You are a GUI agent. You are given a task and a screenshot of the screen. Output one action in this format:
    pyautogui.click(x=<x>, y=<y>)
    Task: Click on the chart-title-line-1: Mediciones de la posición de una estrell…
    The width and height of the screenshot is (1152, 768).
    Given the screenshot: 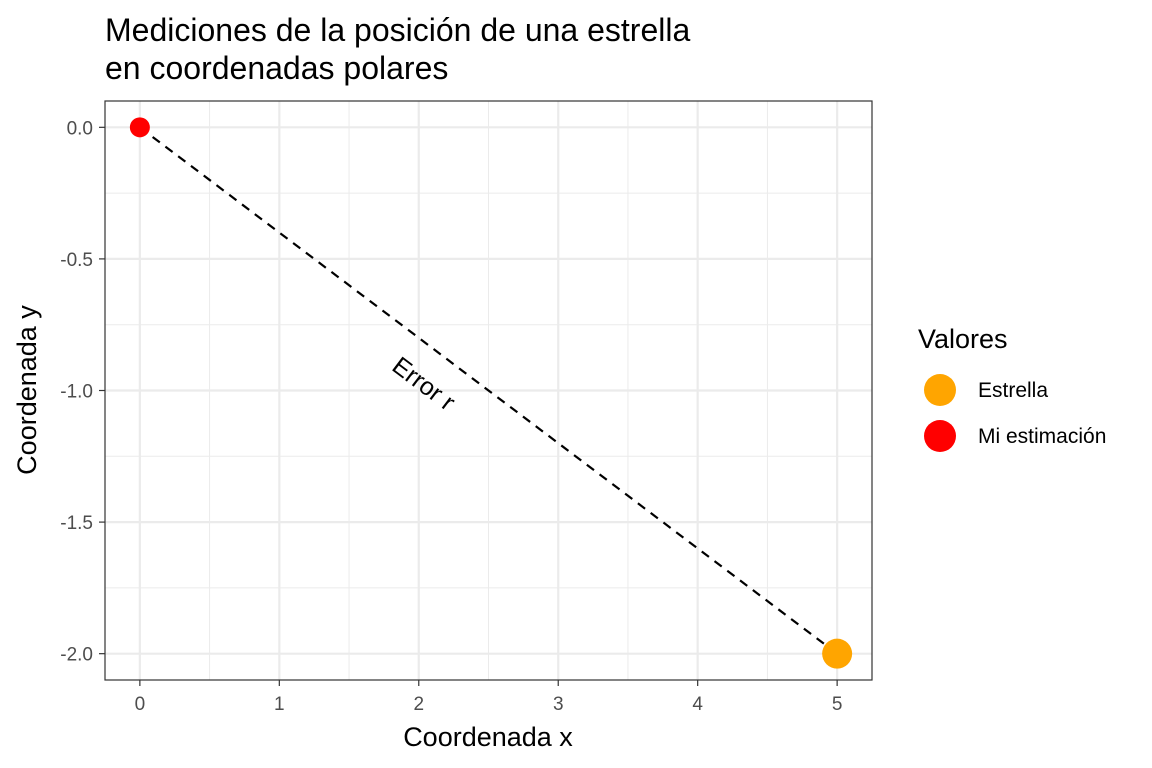 What is the action you would take?
    pyautogui.click(x=397, y=30)
    